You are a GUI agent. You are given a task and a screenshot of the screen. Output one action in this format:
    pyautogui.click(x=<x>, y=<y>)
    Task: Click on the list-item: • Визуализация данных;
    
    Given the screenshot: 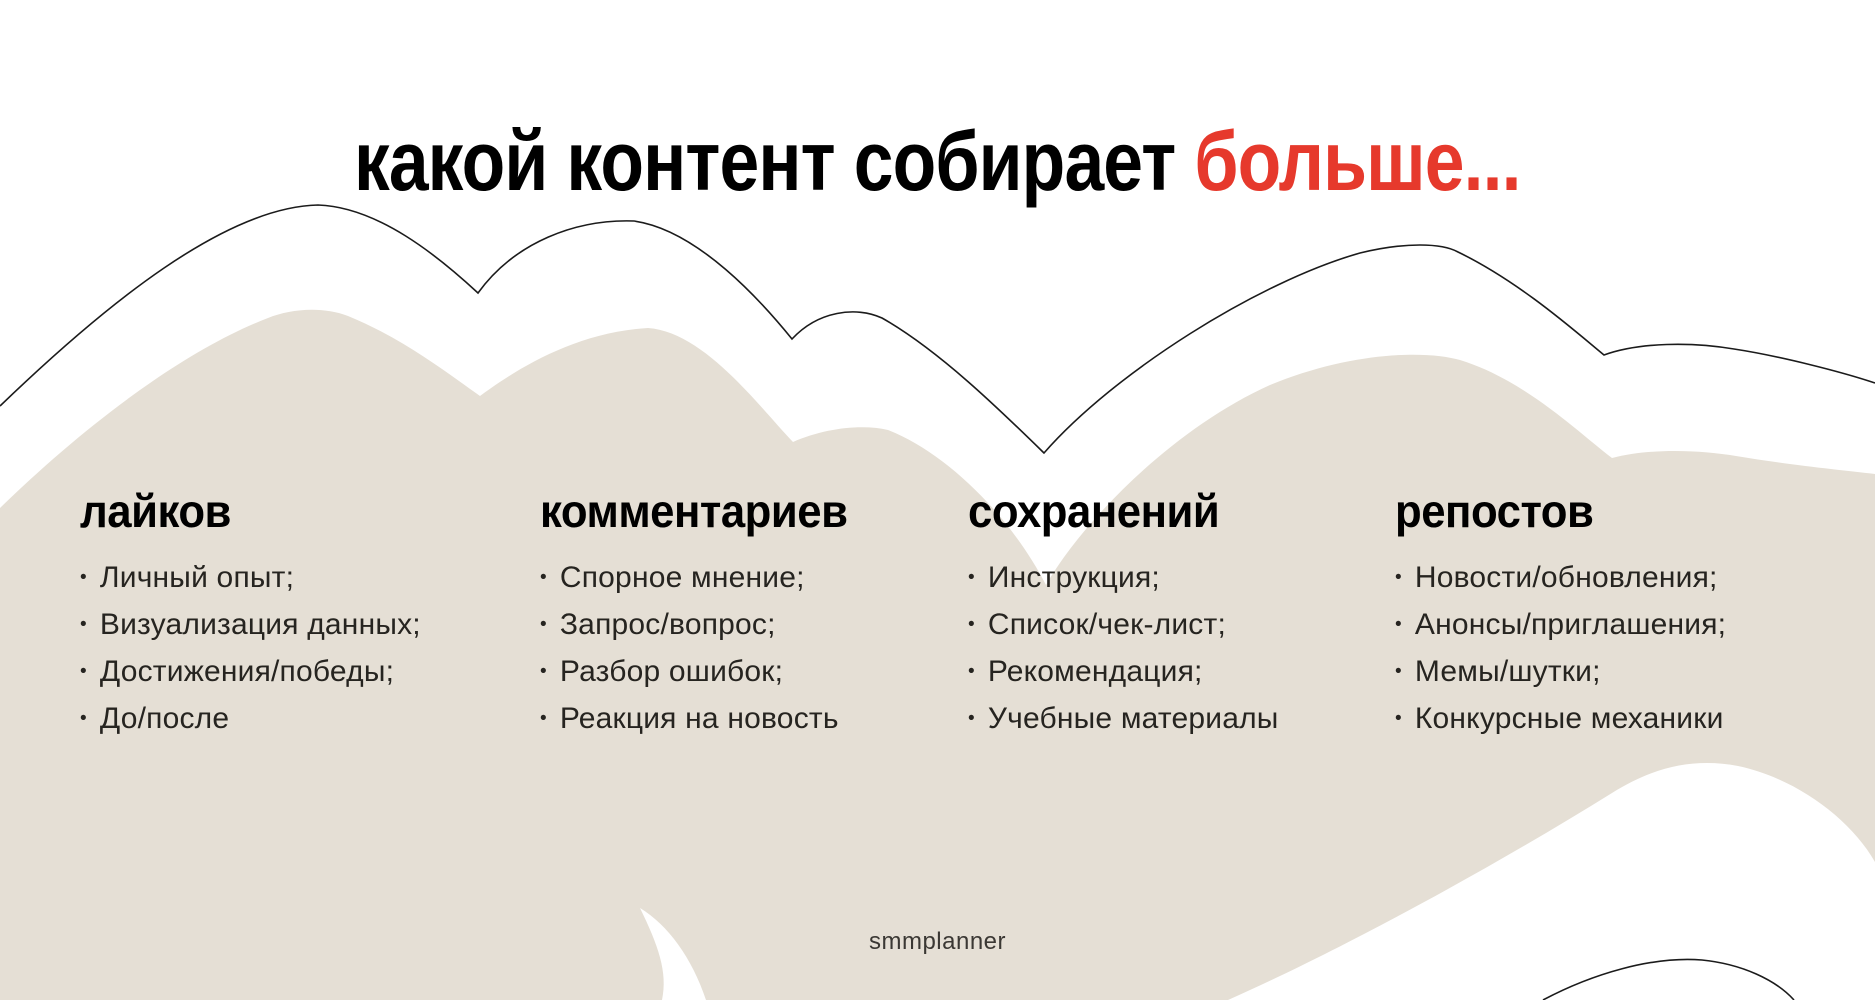 What is the action you would take?
    pyautogui.click(x=250, y=624)
    